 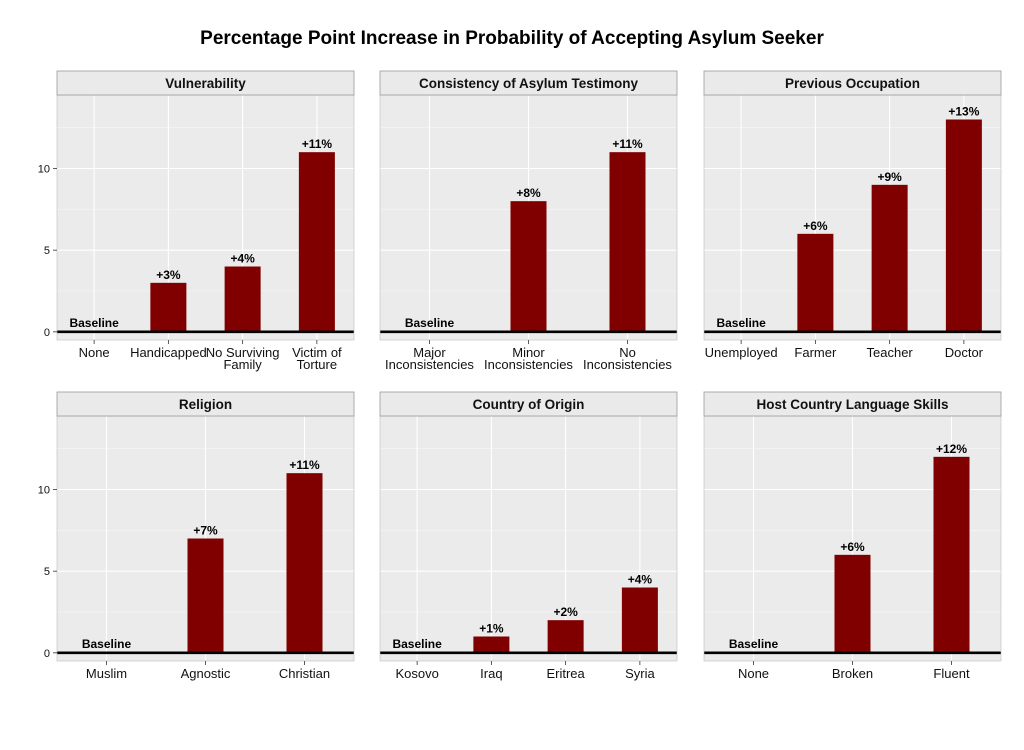 I want to click on x-tick-label-line: Kosovo, so click(x=416, y=673).